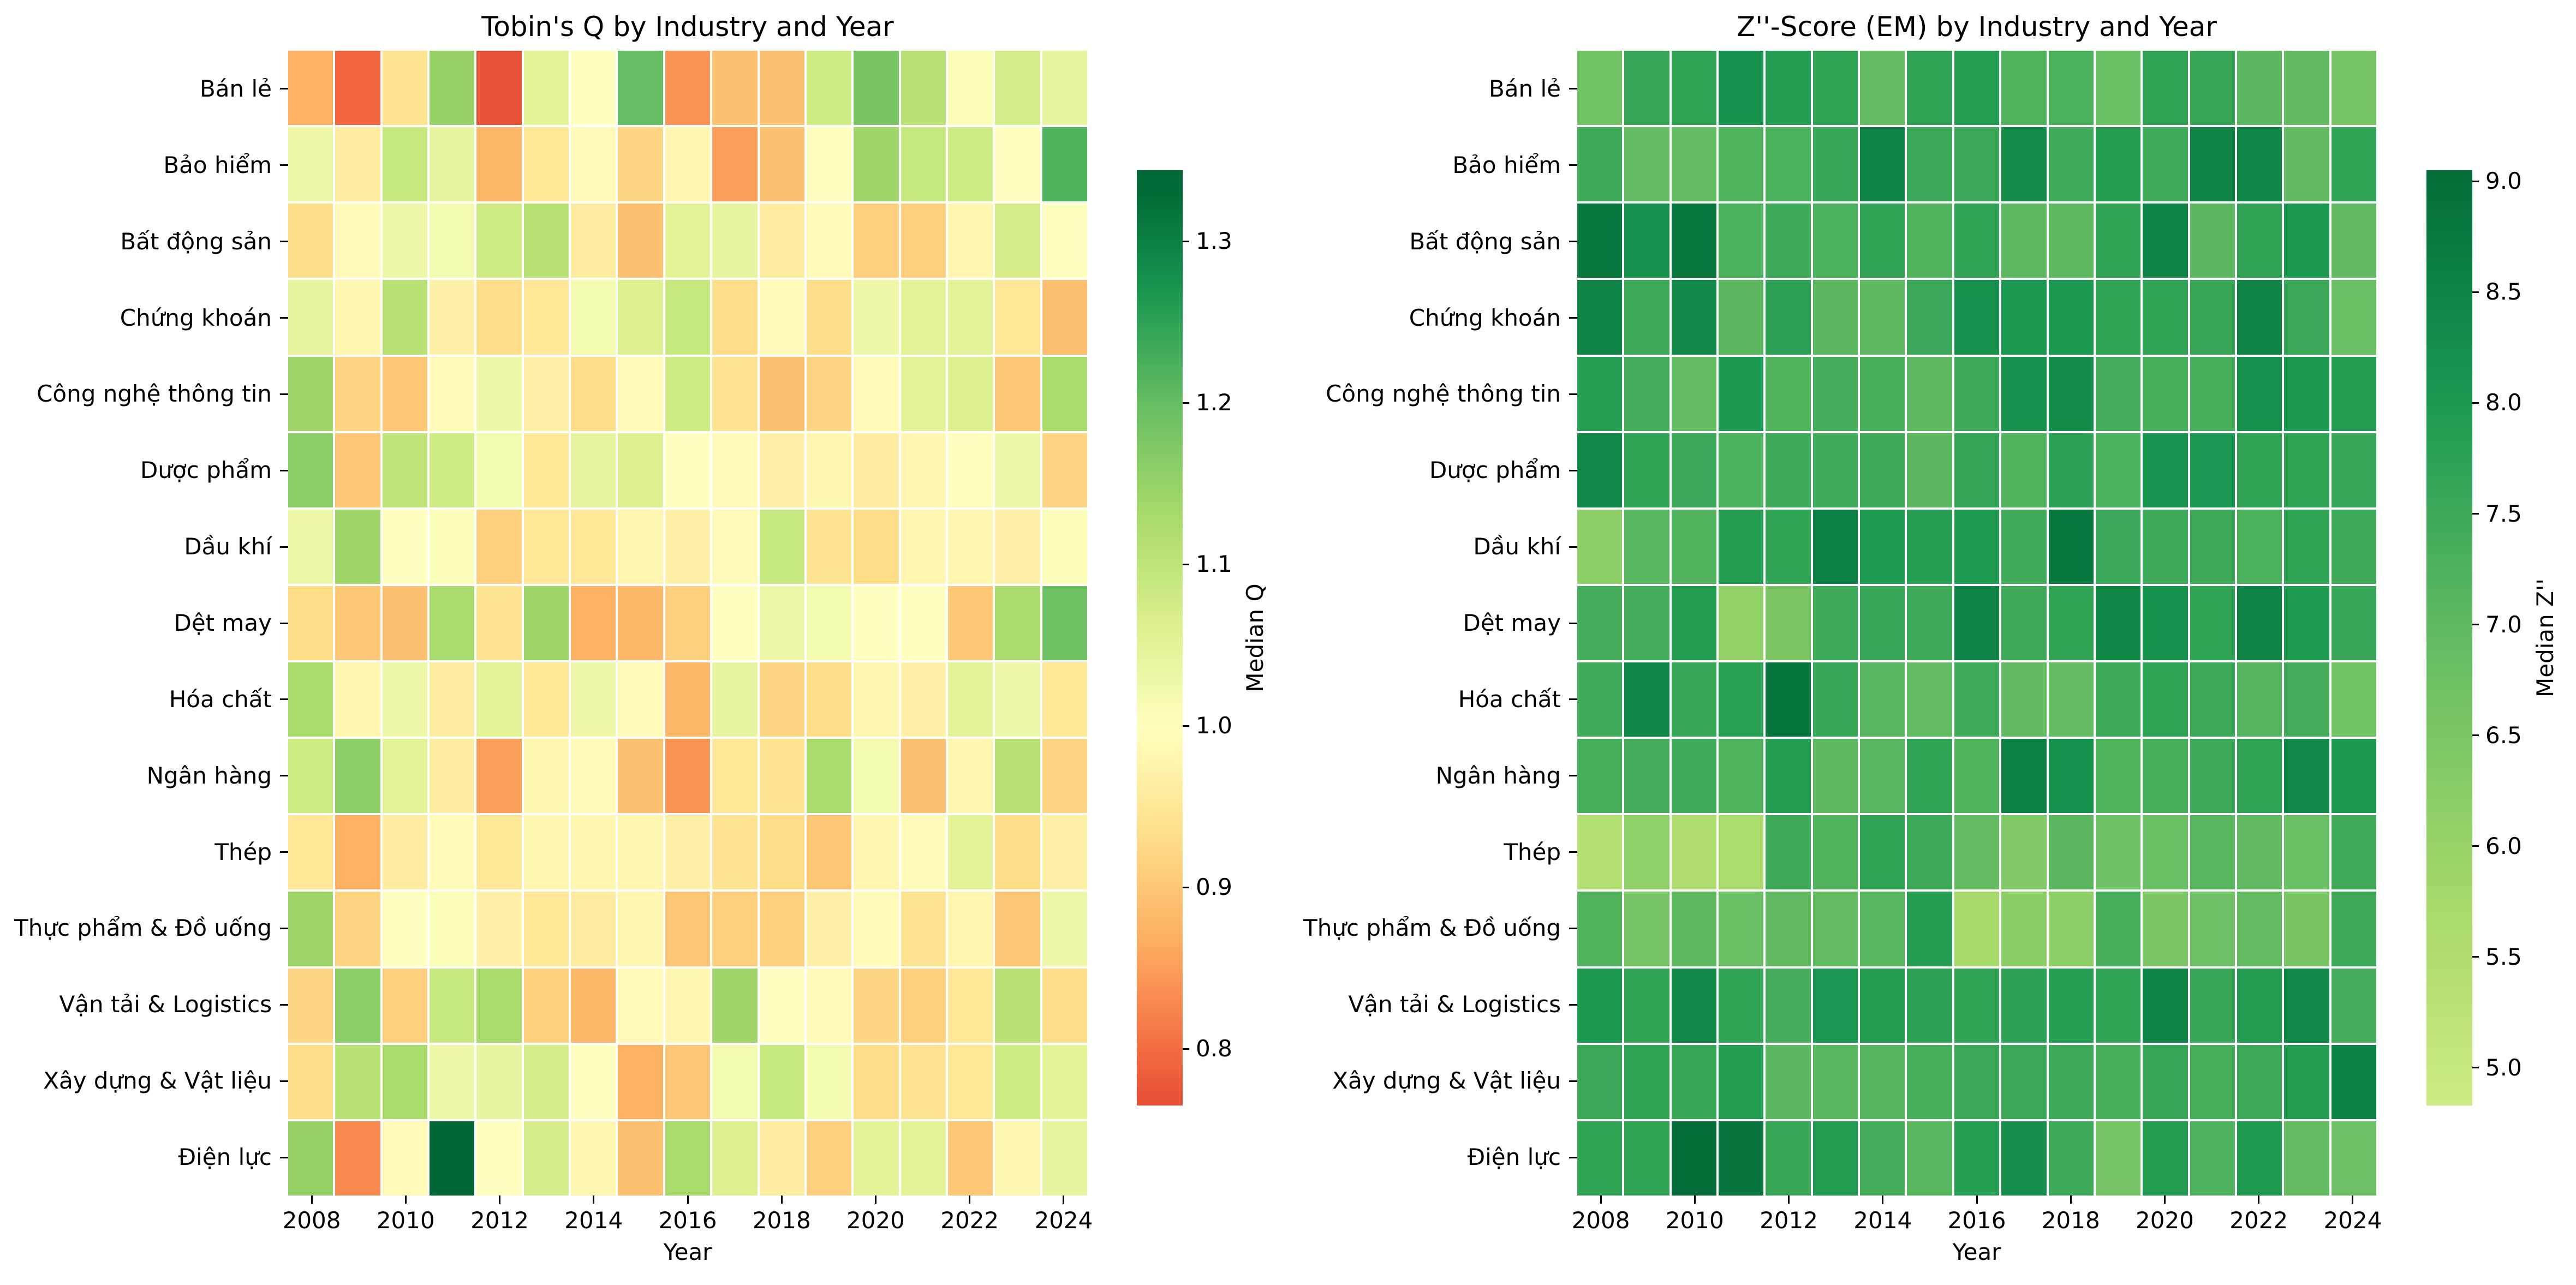 This screenshot has height=1285, width=2576. What do you see at coordinates (499, 1220) in the screenshot?
I see `x-tick-label: 2012` at bounding box center [499, 1220].